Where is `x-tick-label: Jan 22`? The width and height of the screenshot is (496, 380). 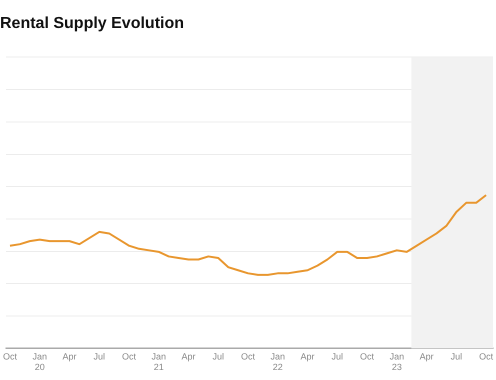 x-tick-label: Jan 22 is located at coordinates (278, 361).